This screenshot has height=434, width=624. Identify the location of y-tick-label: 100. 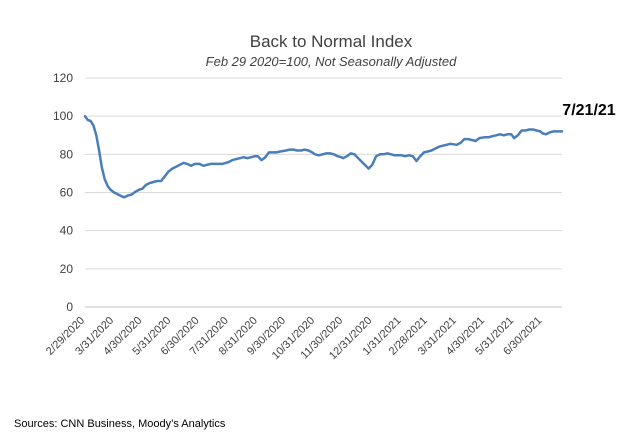
(63, 116).